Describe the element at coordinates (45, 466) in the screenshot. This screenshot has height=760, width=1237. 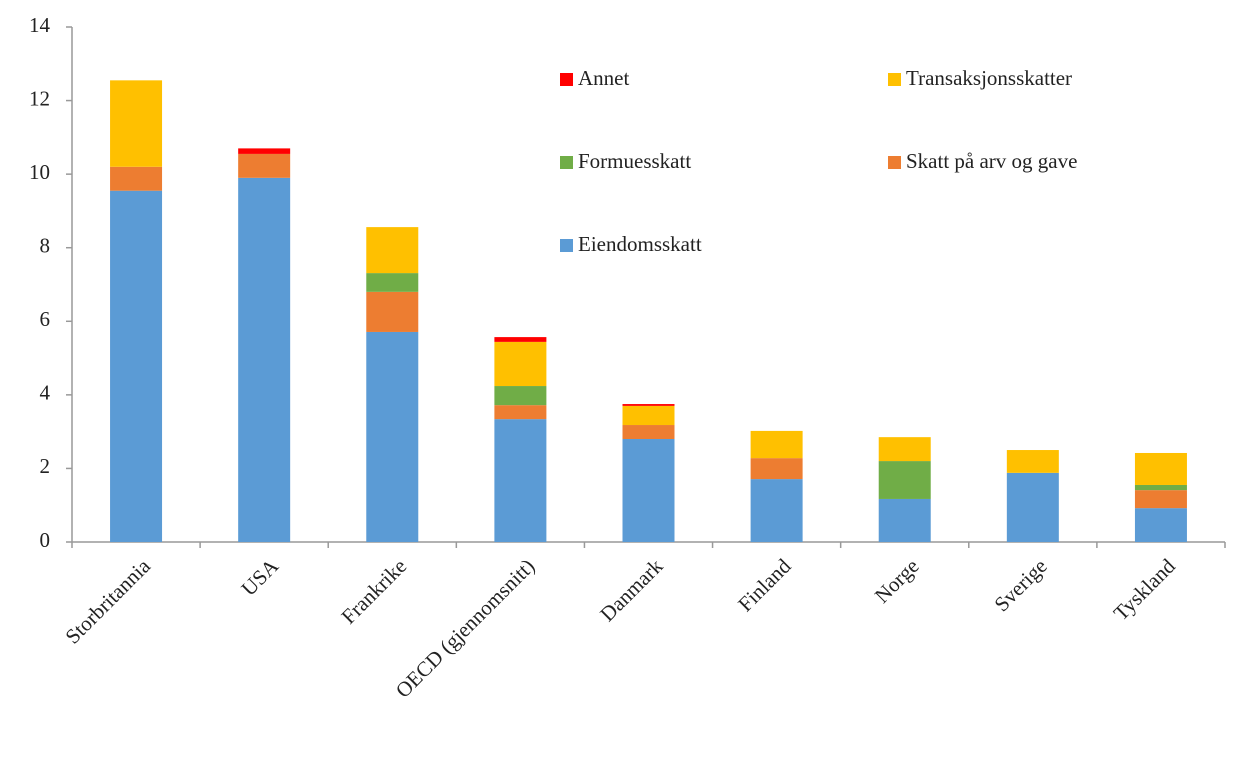
I see `y-tick-label: 2` at that location.